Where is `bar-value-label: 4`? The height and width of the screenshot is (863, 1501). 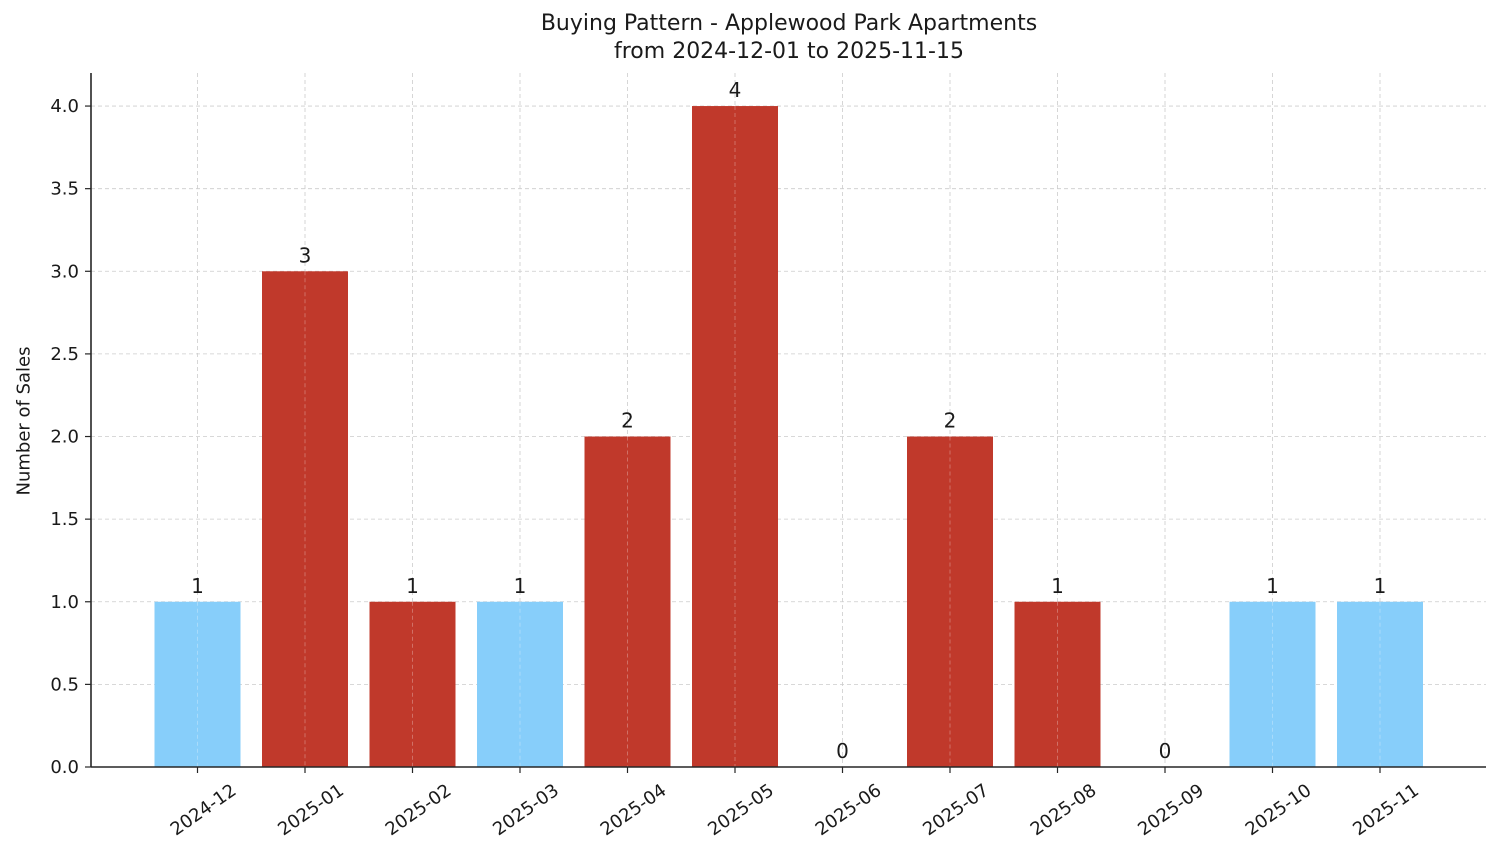 bar-value-label: 4 is located at coordinates (735, 90).